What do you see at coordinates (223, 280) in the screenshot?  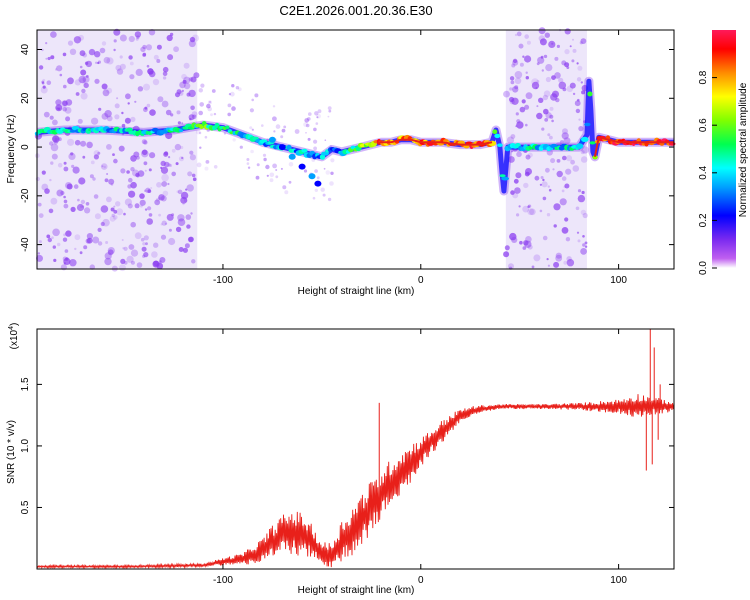 I see `x-tick-label: -100` at bounding box center [223, 280].